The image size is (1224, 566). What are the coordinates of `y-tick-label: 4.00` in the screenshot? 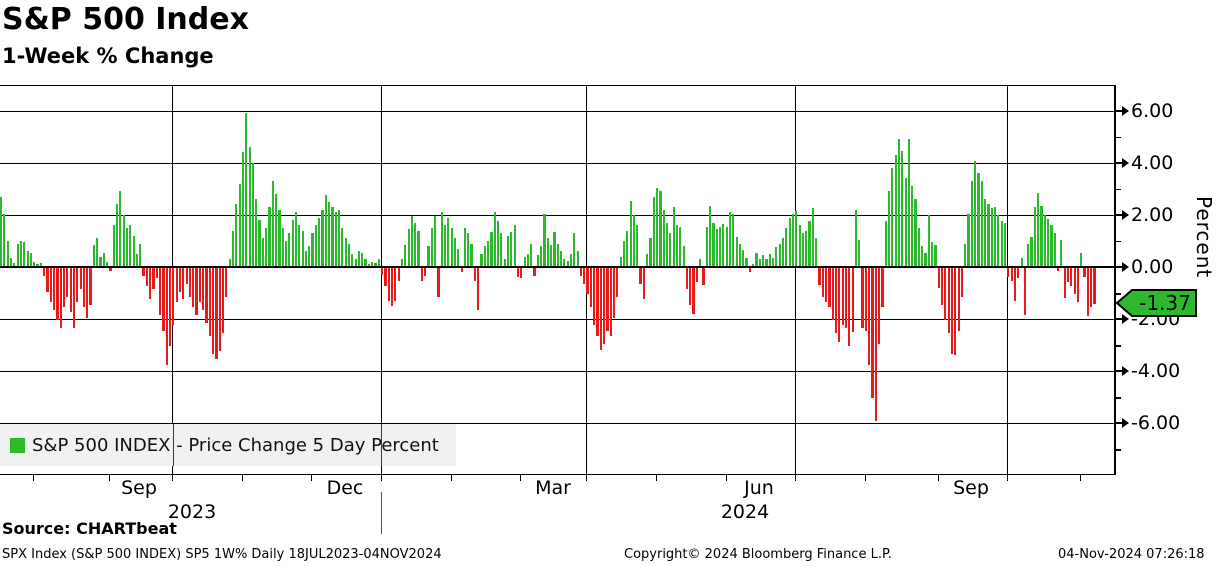 It's located at (1152, 162).